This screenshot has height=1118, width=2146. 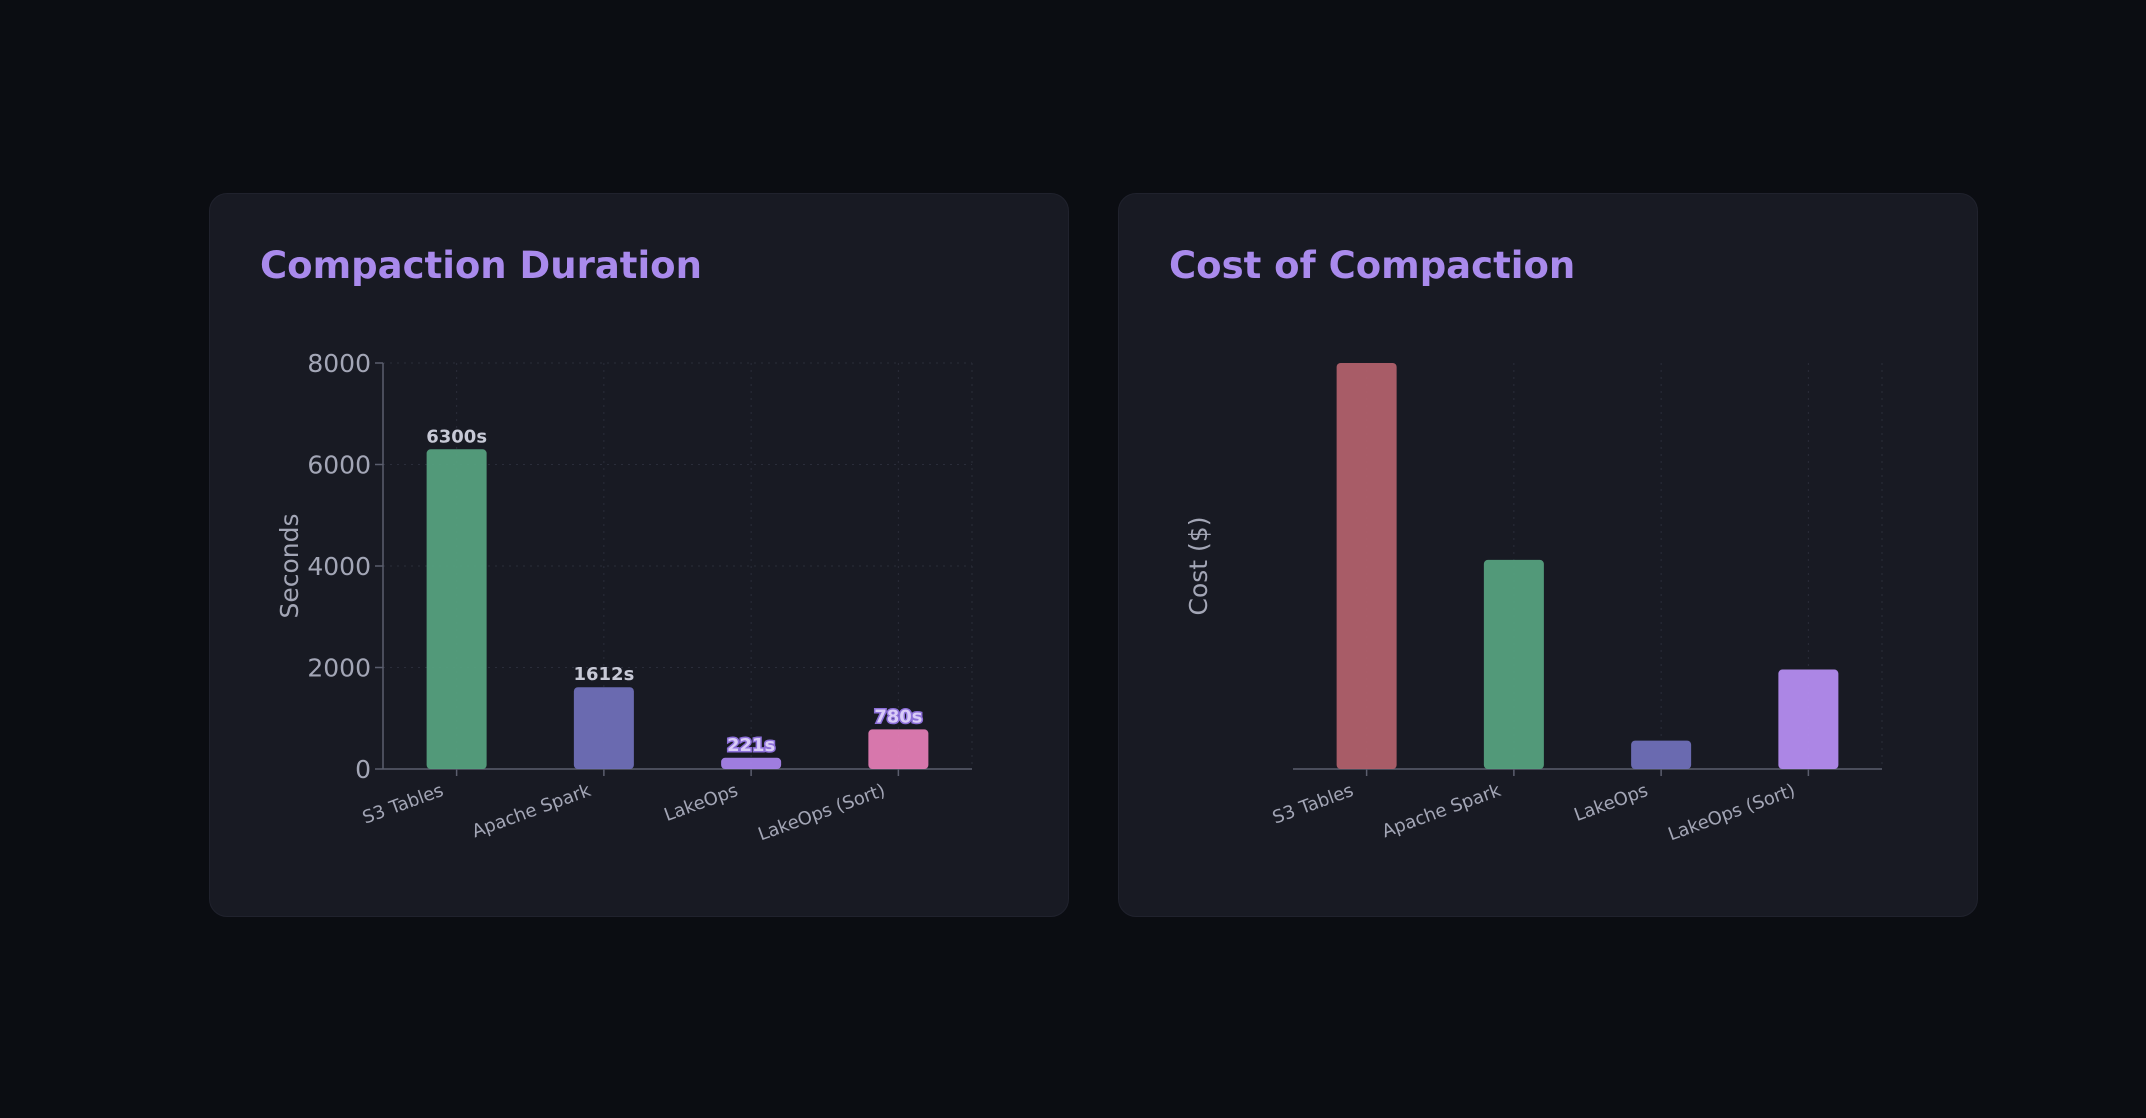 I want to click on y-tick-label: 8000, so click(x=339, y=363).